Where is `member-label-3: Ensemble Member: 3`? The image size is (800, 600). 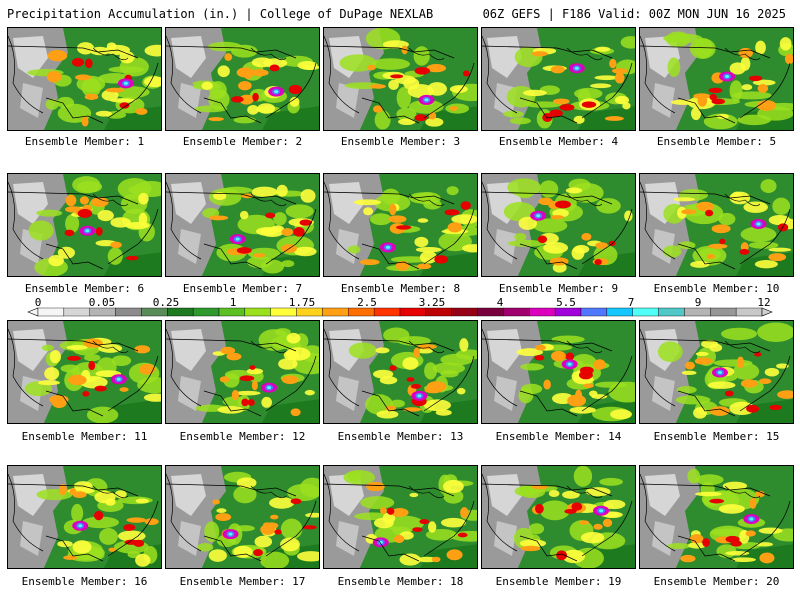 member-label-3: Ensemble Member: 3 is located at coordinates (400, 141).